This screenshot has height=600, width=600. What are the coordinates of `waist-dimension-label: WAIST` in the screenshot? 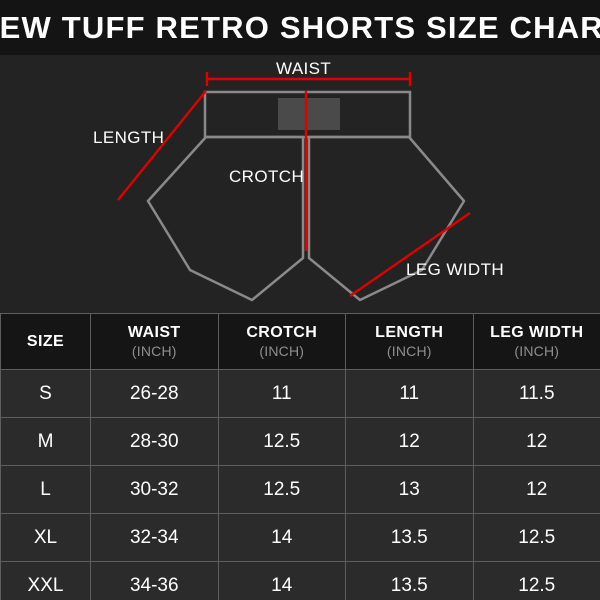 It's located at (304, 68).